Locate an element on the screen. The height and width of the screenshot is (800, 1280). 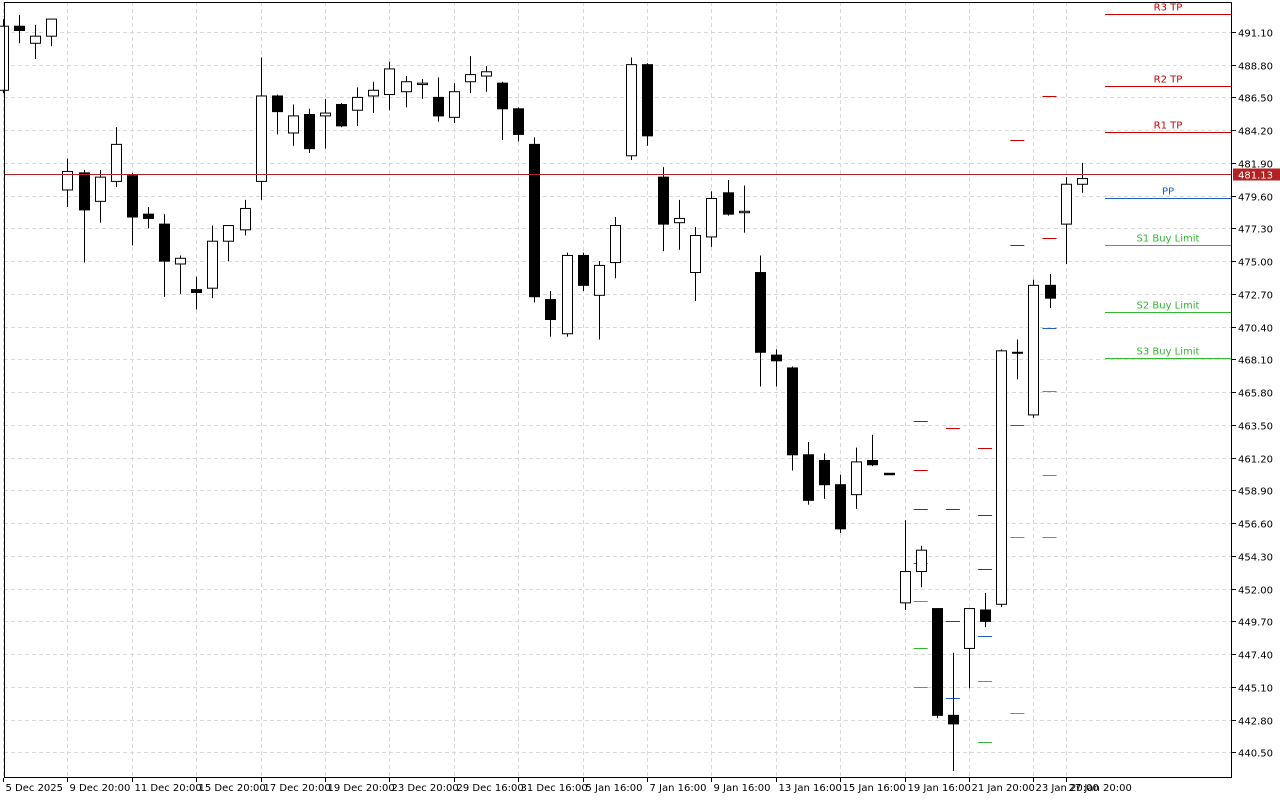
y-tick-label: 456.60 is located at coordinates (1255, 525).